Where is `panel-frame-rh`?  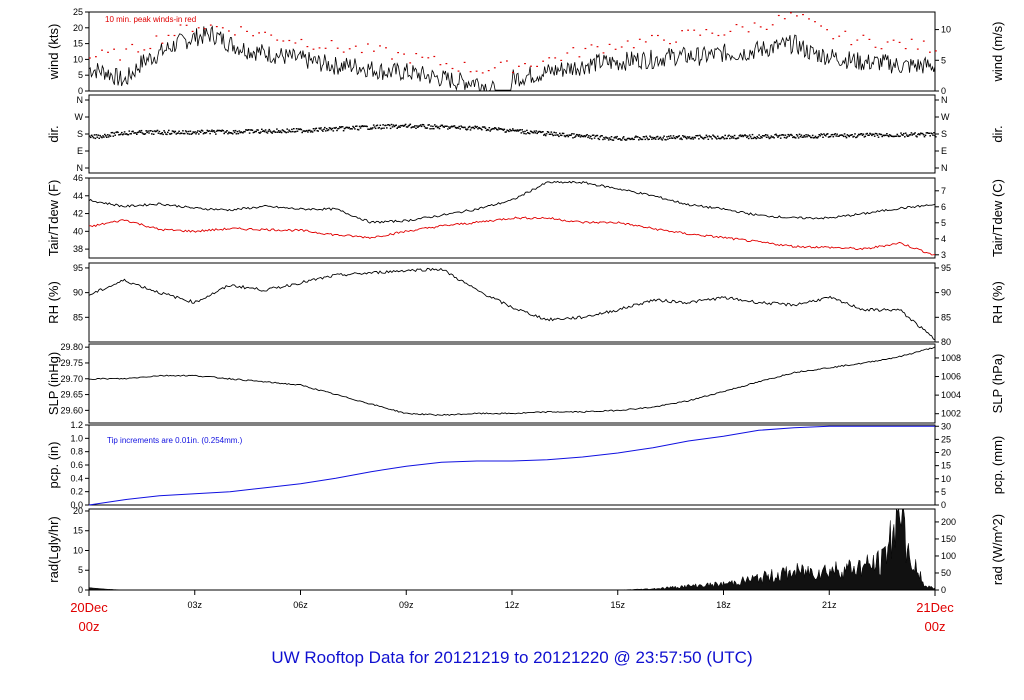
panel-frame-rh is located at coordinates (512, 302).